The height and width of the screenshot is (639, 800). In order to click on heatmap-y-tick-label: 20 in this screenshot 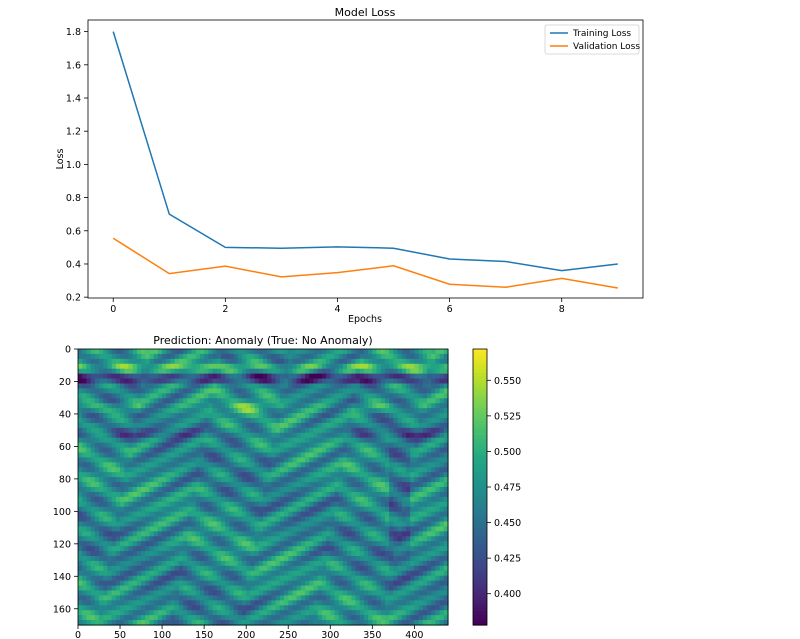, I will do `click(65, 382)`.